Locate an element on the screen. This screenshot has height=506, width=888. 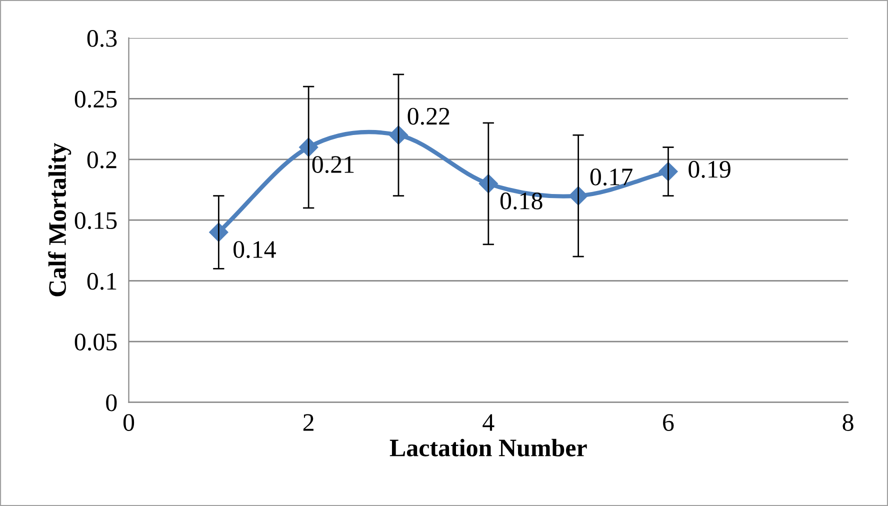
data-label: 0.21 is located at coordinates (333, 165).